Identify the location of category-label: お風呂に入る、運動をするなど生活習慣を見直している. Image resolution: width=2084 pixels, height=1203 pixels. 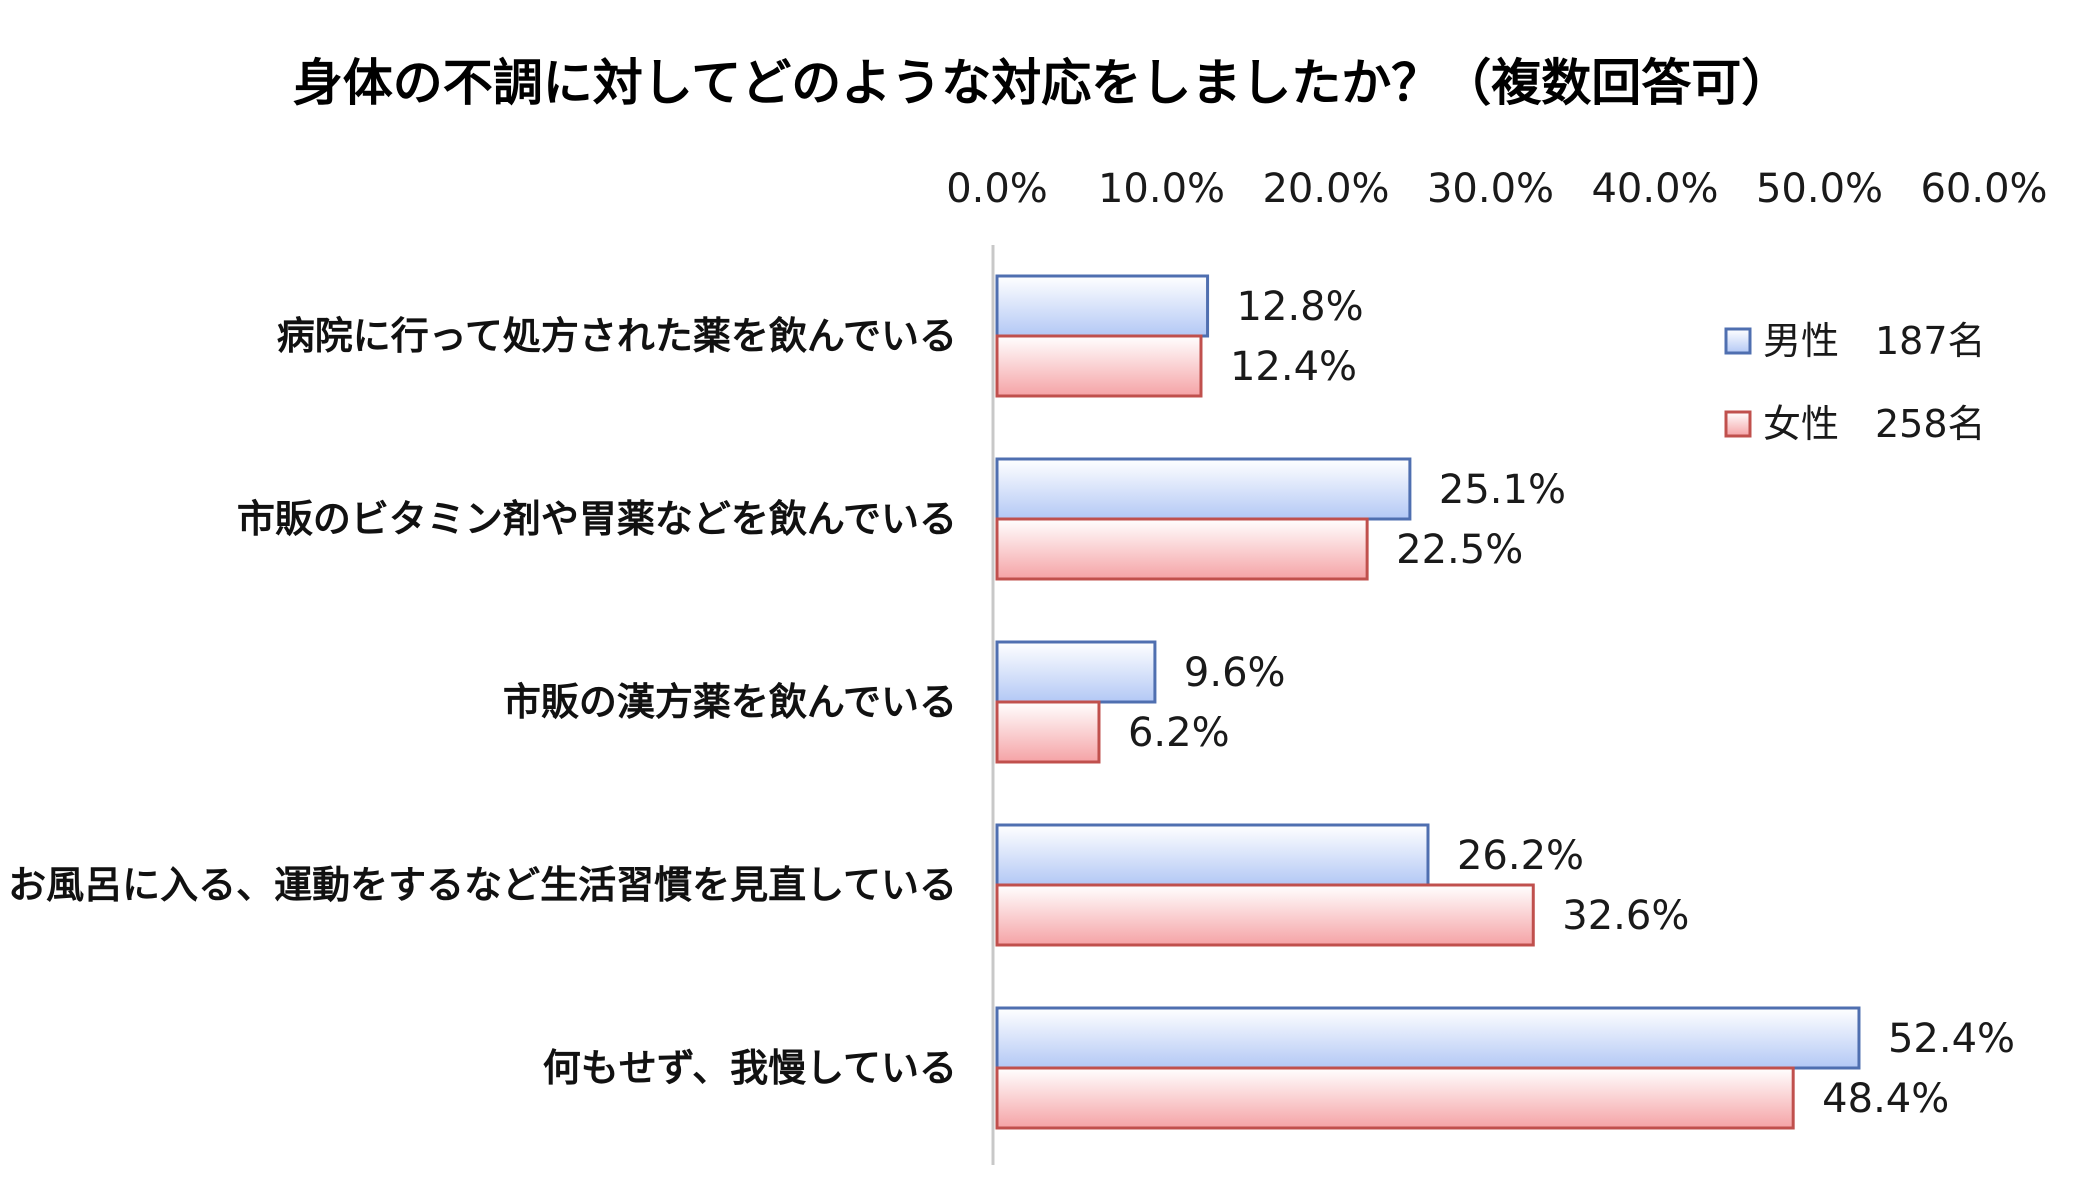
(482, 885).